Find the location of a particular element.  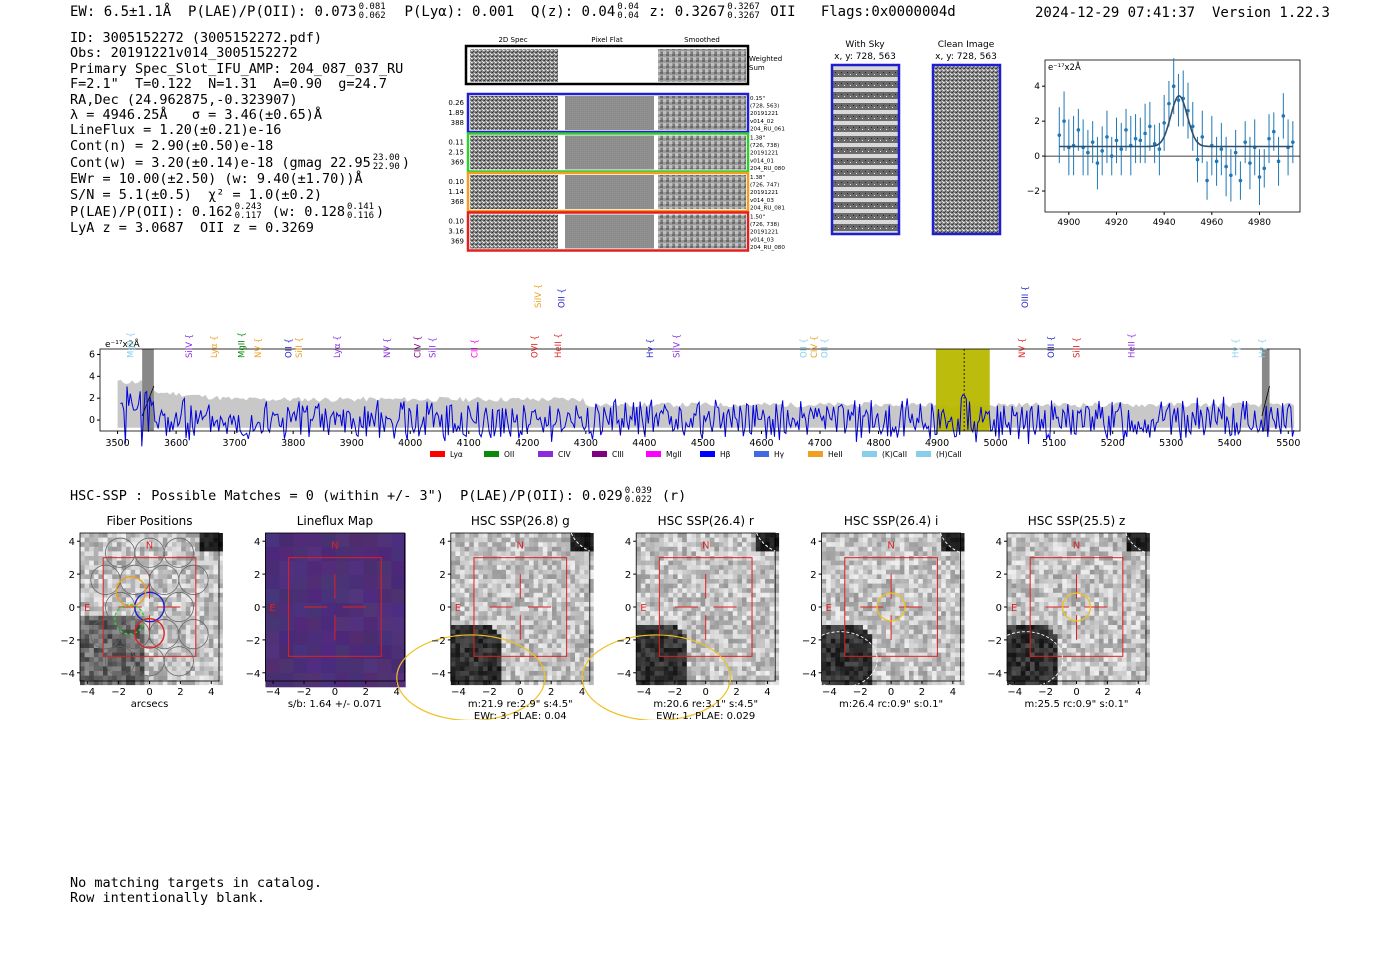

timestamp: 2024-12-29 07:41:37 is located at coordinates (1115, 13).